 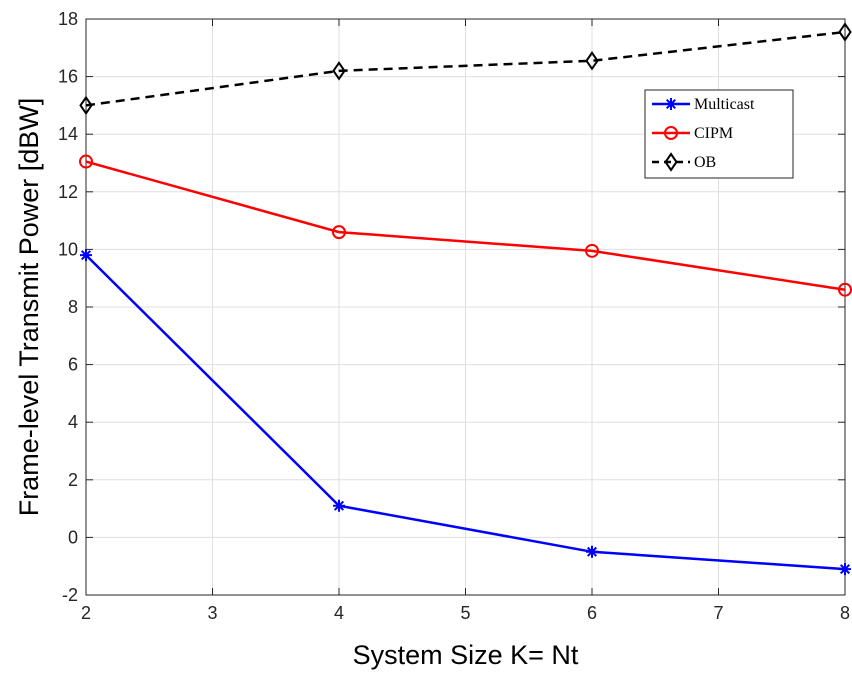 What do you see at coordinates (692, 133) in the screenshot?
I see `legend-item: CIPM` at bounding box center [692, 133].